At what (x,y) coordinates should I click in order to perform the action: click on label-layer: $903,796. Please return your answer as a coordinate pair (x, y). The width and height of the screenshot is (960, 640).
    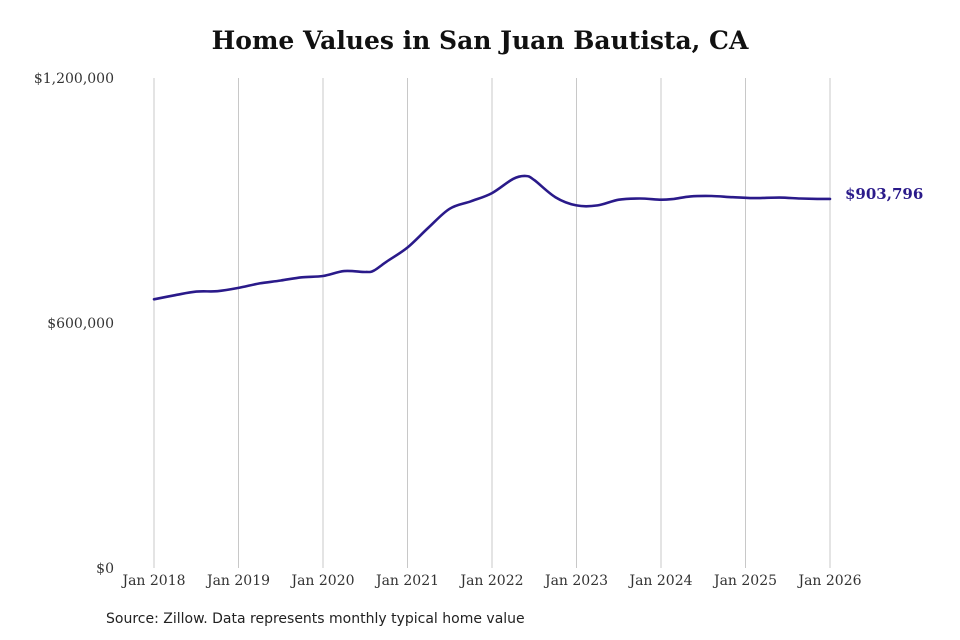
    Looking at the image, I should click on (884, 194).